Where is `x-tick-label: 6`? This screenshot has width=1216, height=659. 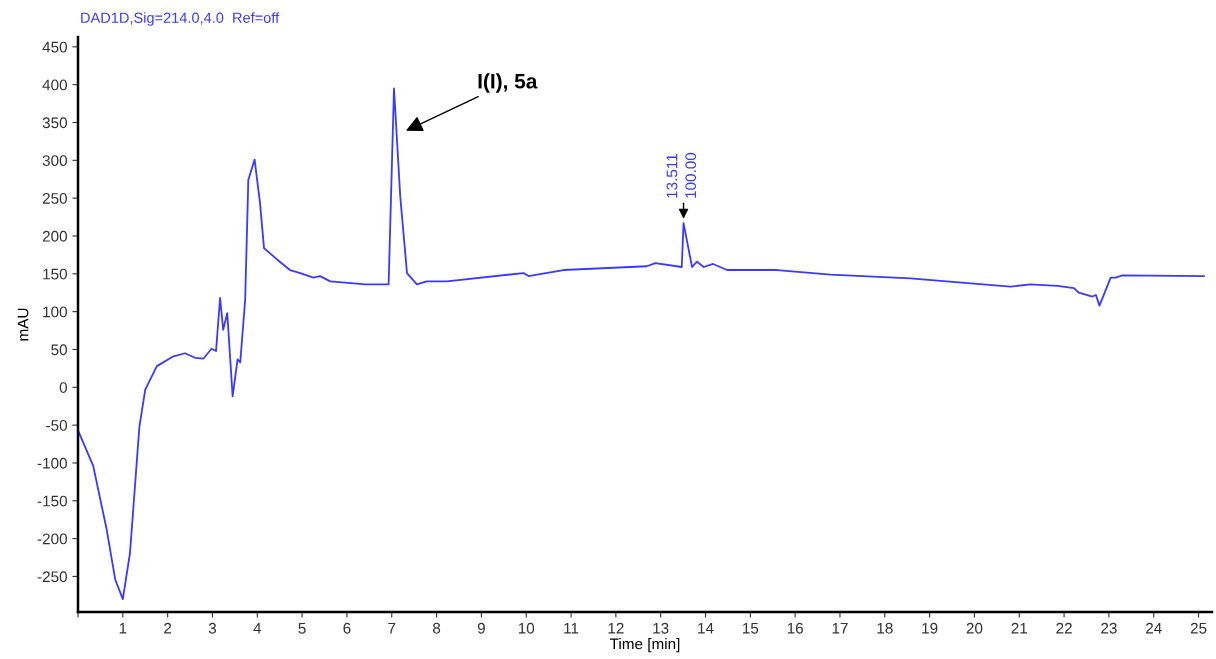
x-tick-label: 6 is located at coordinates (347, 628).